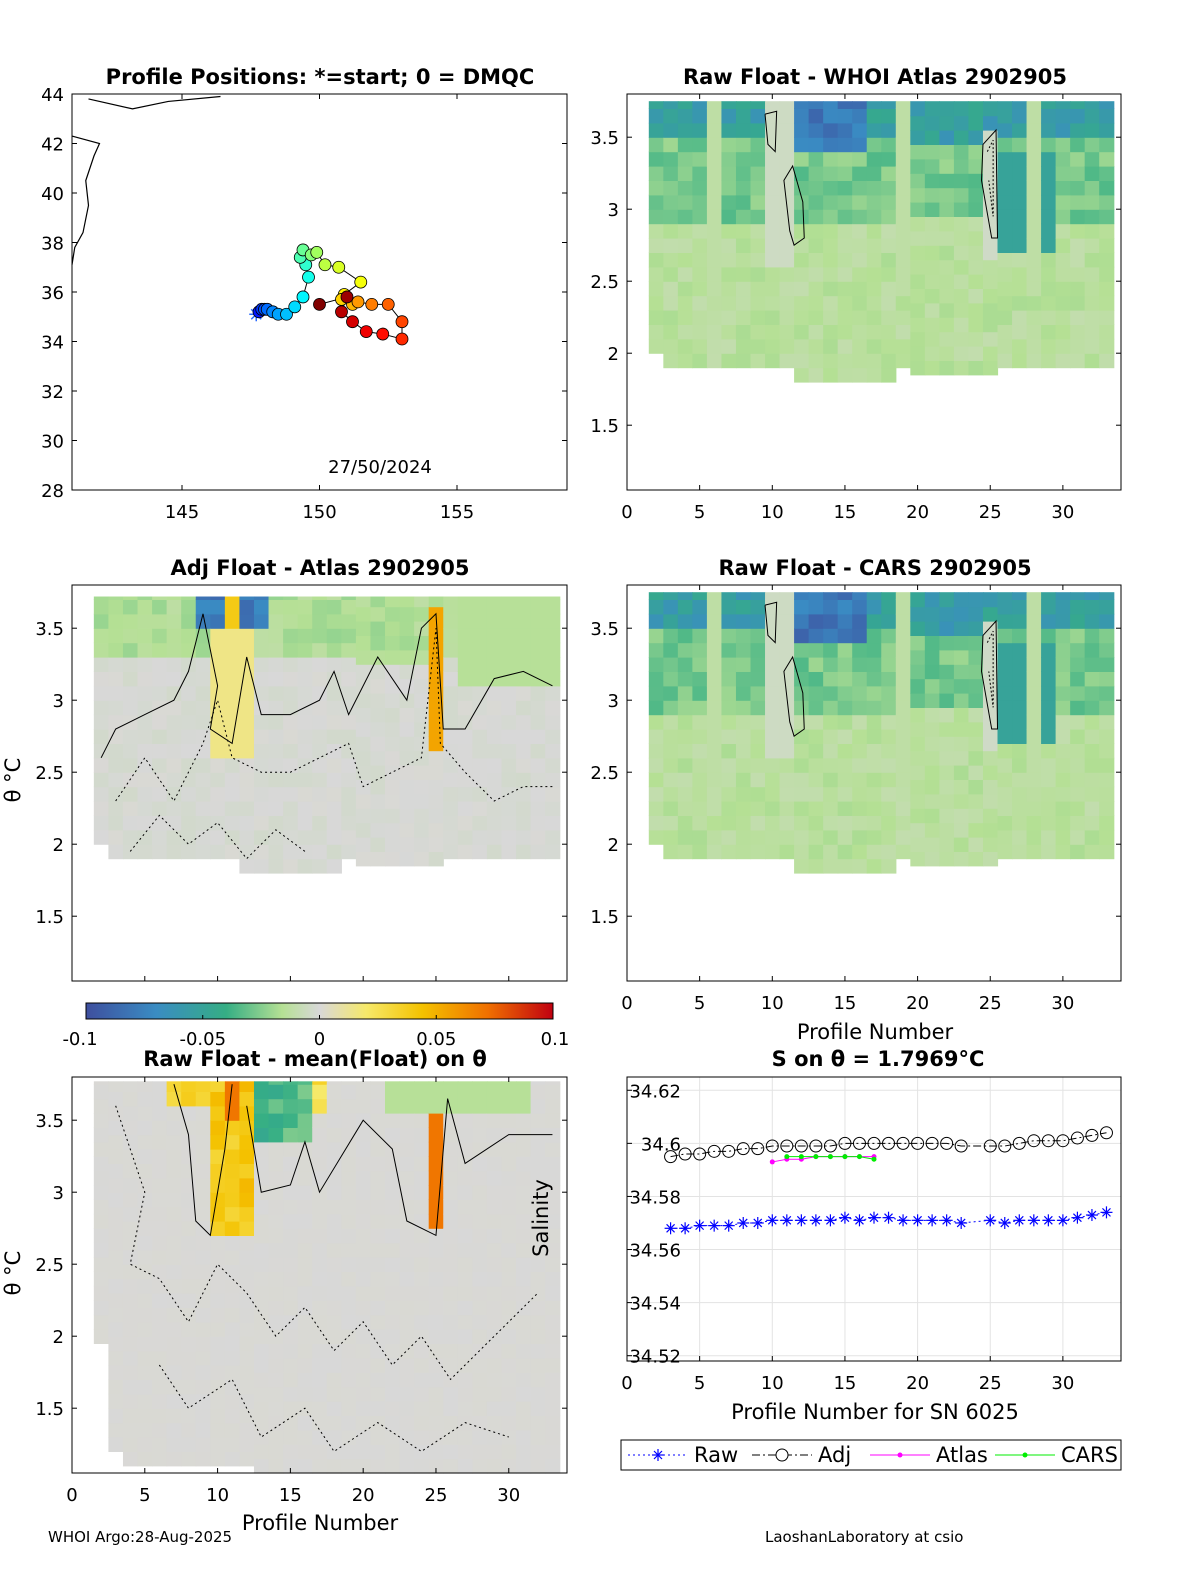 Image resolution: width=1200 pixels, height=1575 pixels. I want to click on profile-position-point, so click(317, 252).